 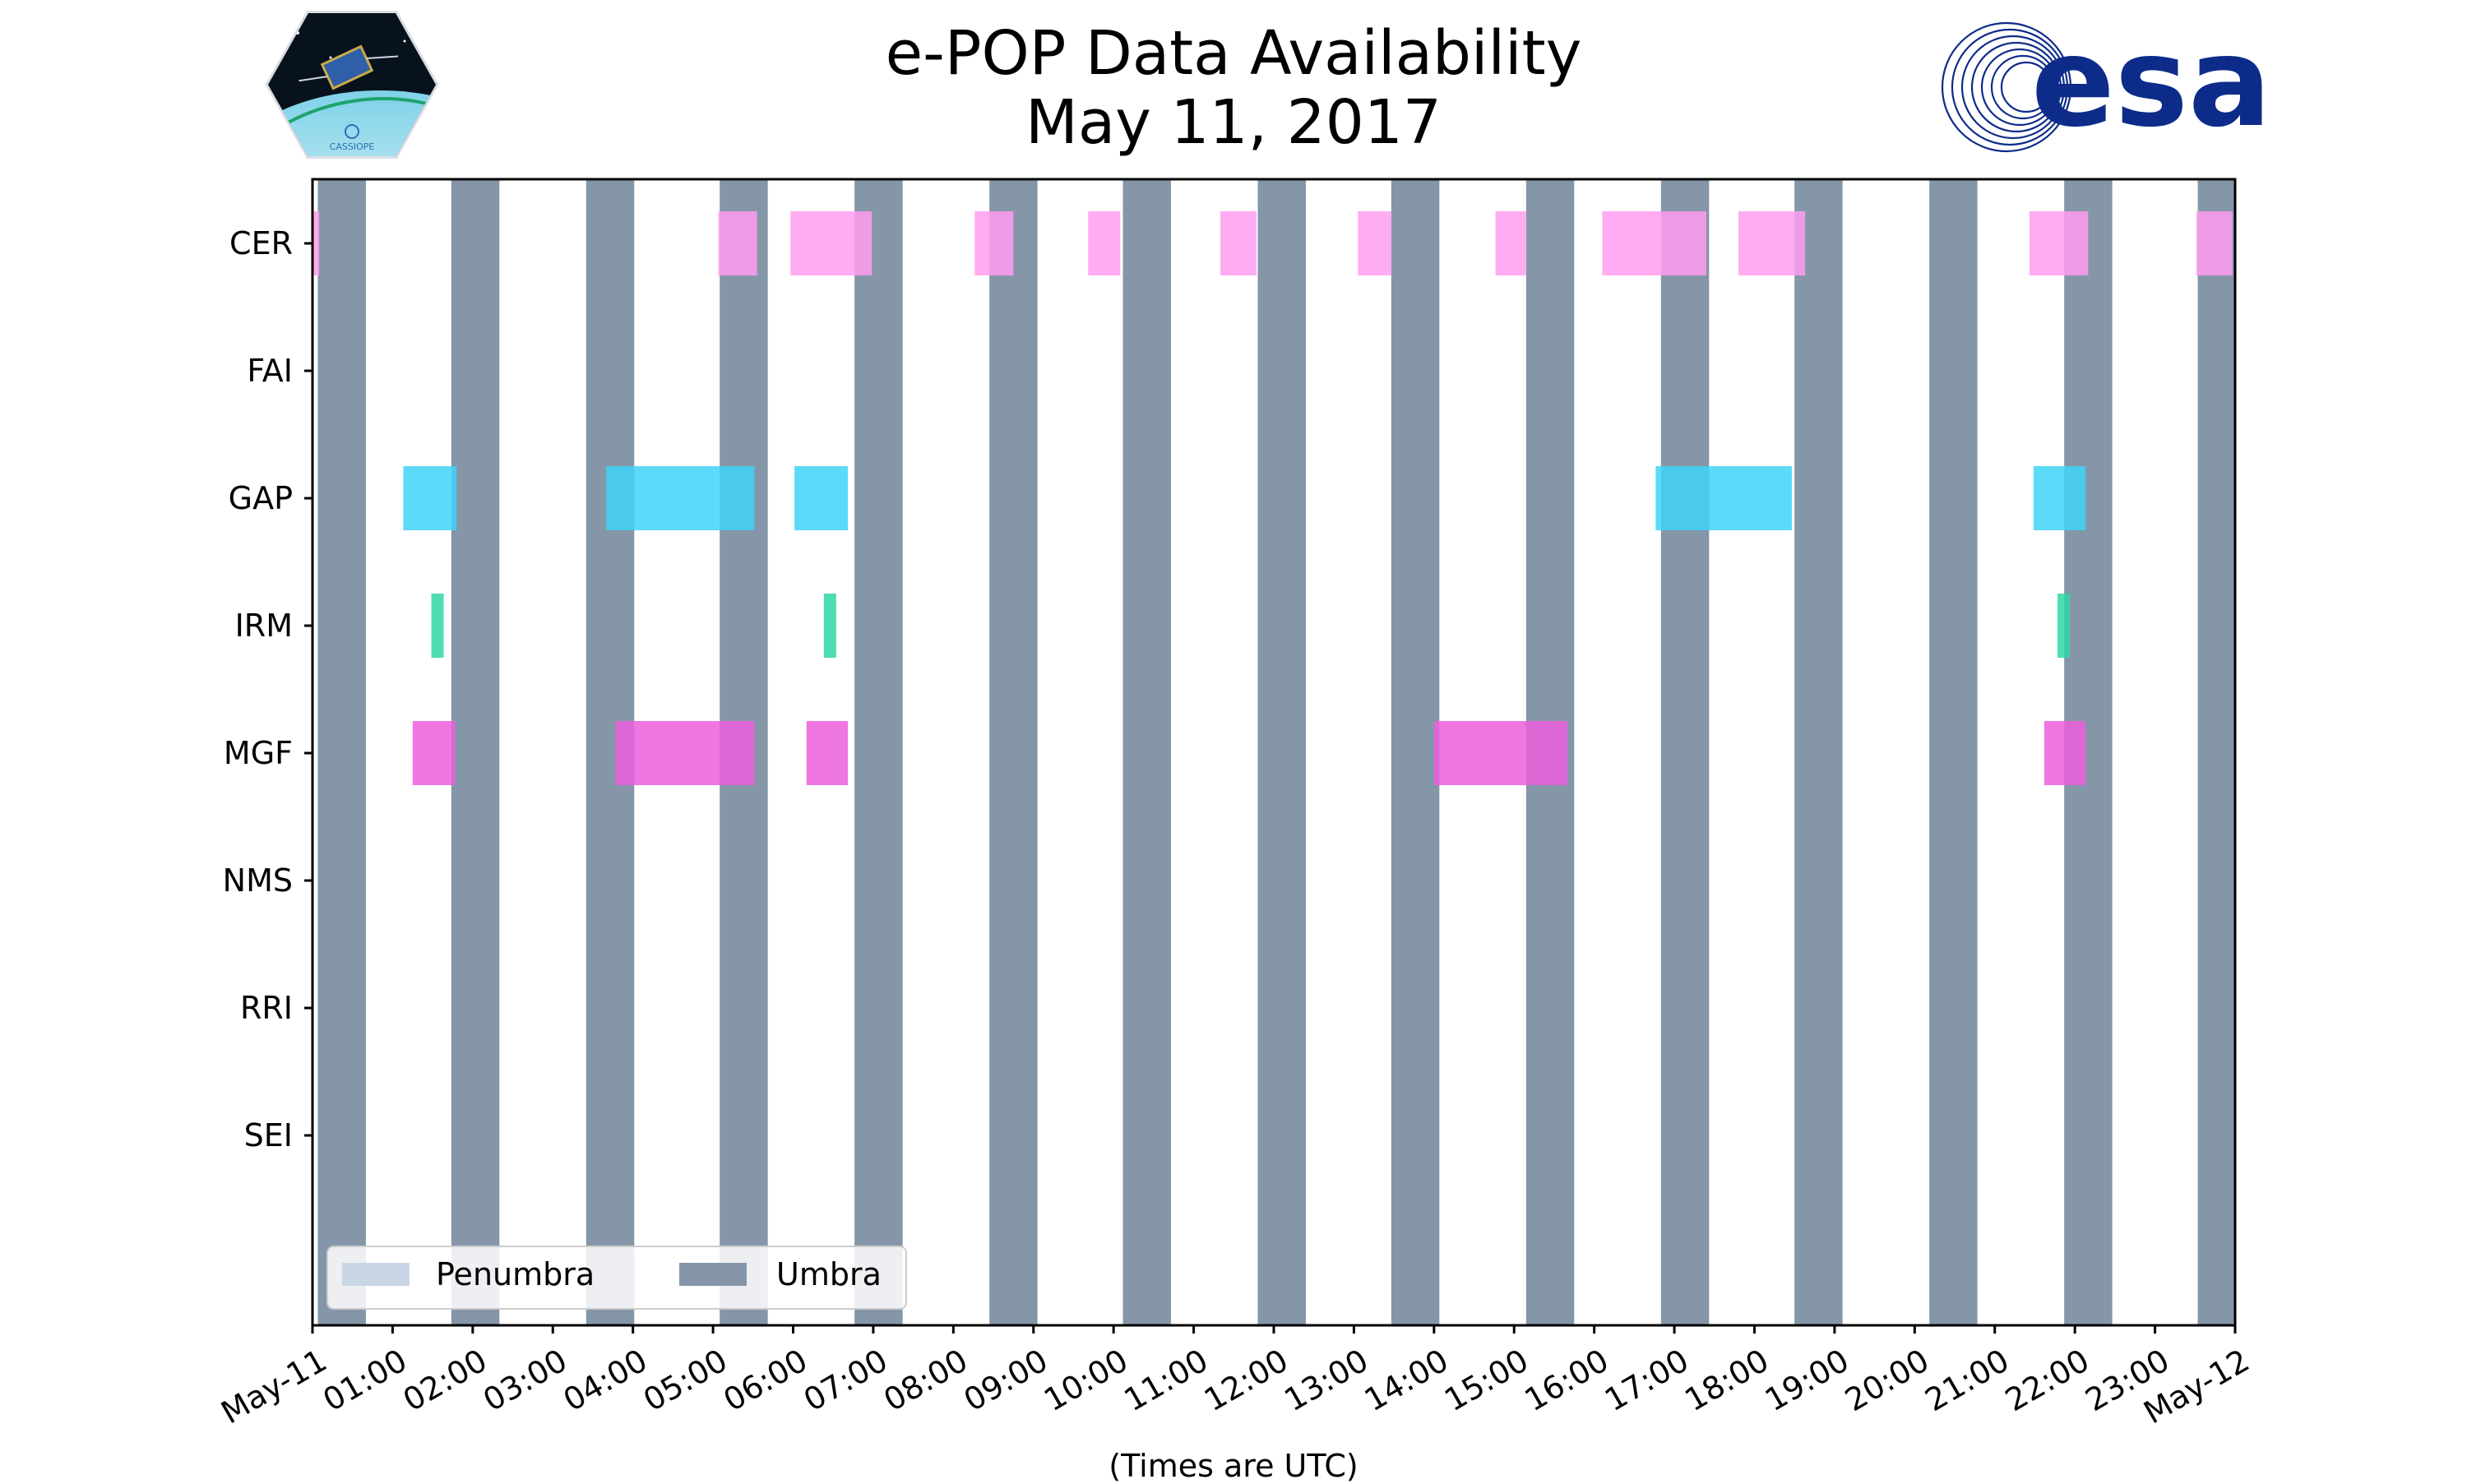 What do you see at coordinates (2151, 88) in the screenshot?
I see `esa-logo-text: esa` at bounding box center [2151, 88].